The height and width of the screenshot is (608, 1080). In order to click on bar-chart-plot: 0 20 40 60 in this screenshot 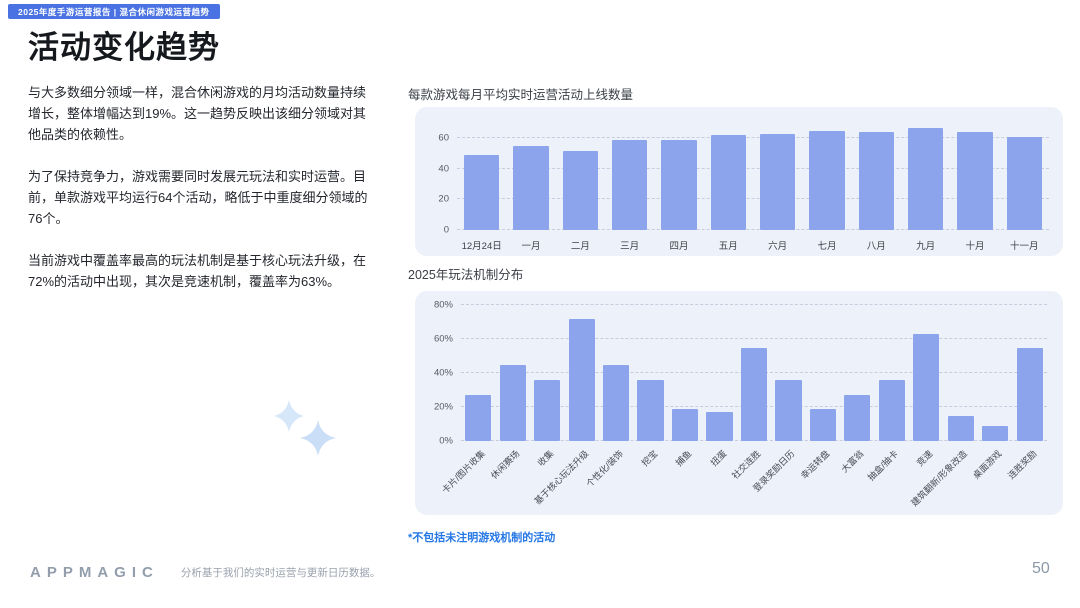, I will do `click(743, 179)`.